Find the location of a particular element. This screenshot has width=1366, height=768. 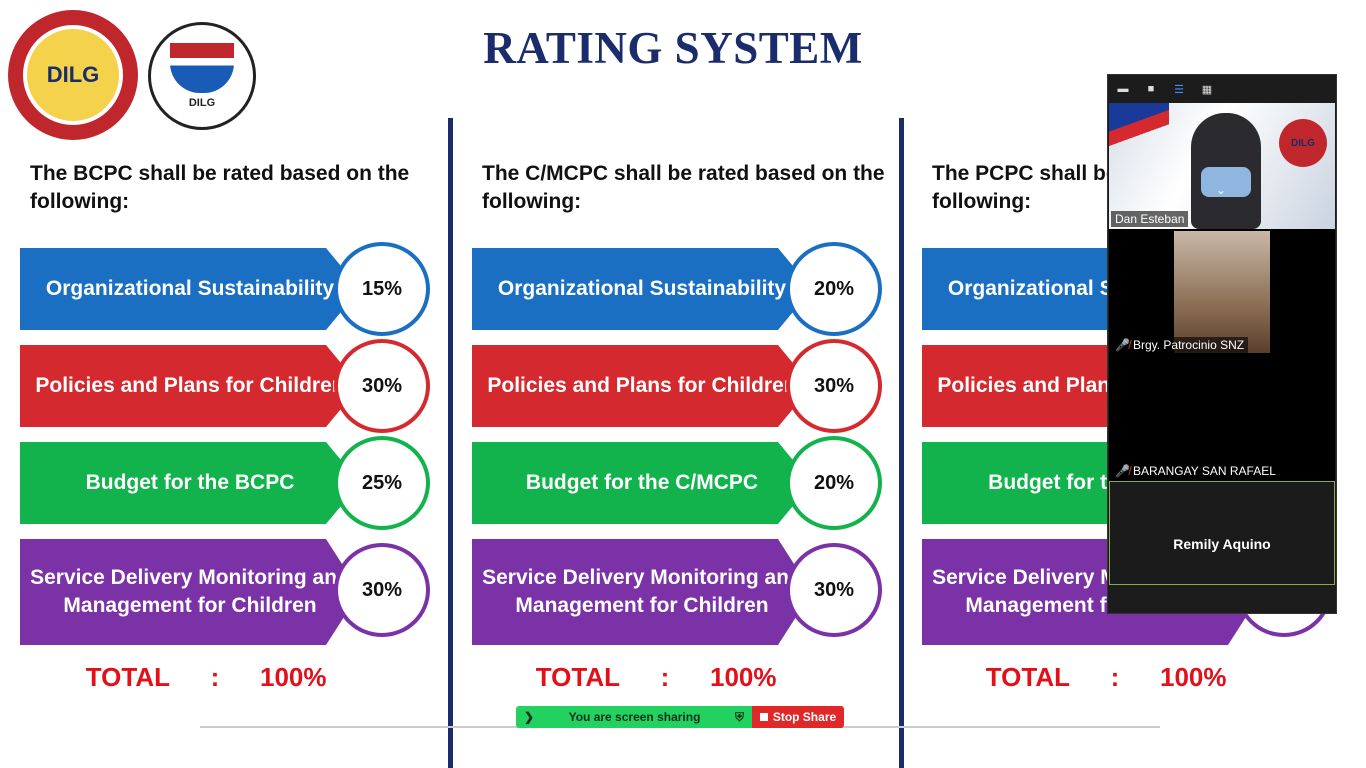

rating-row: Budget for the C/MCPC 20% is located at coordinates (682, 483).